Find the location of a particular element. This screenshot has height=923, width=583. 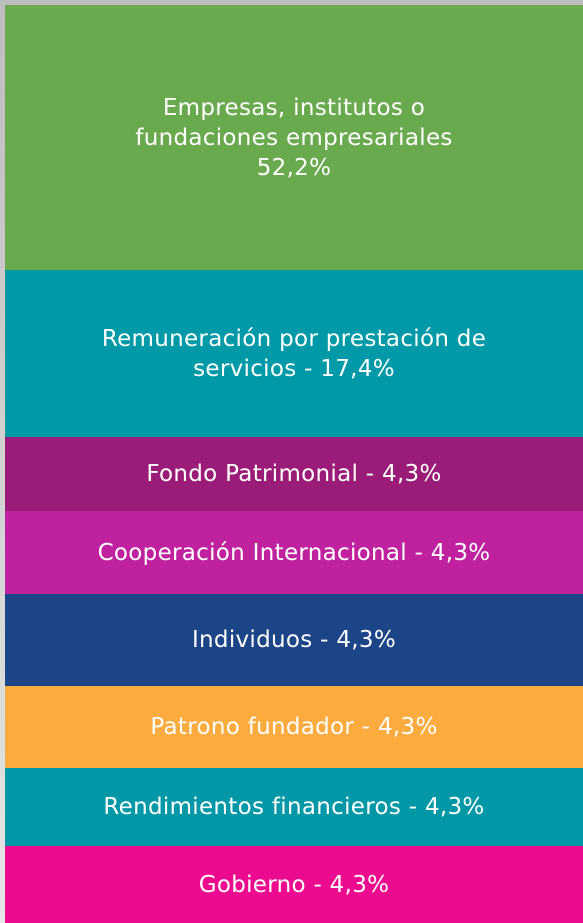

segment-label: Gobierno - 4,3% is located at coordinates (294, 884).